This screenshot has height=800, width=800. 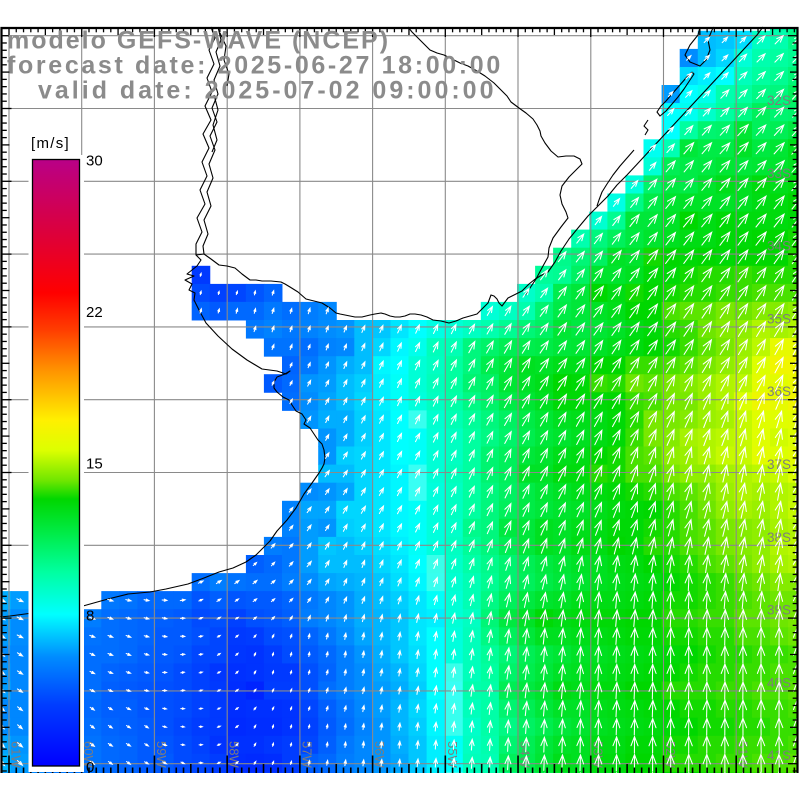 What do you see at coordinates (267, 91) in the screenshot?
I see `svg-text:valid date: 2025-07-02 09:00:0: valid date: 2025-07-02 09:00:00` at bounding box center [267, 91].